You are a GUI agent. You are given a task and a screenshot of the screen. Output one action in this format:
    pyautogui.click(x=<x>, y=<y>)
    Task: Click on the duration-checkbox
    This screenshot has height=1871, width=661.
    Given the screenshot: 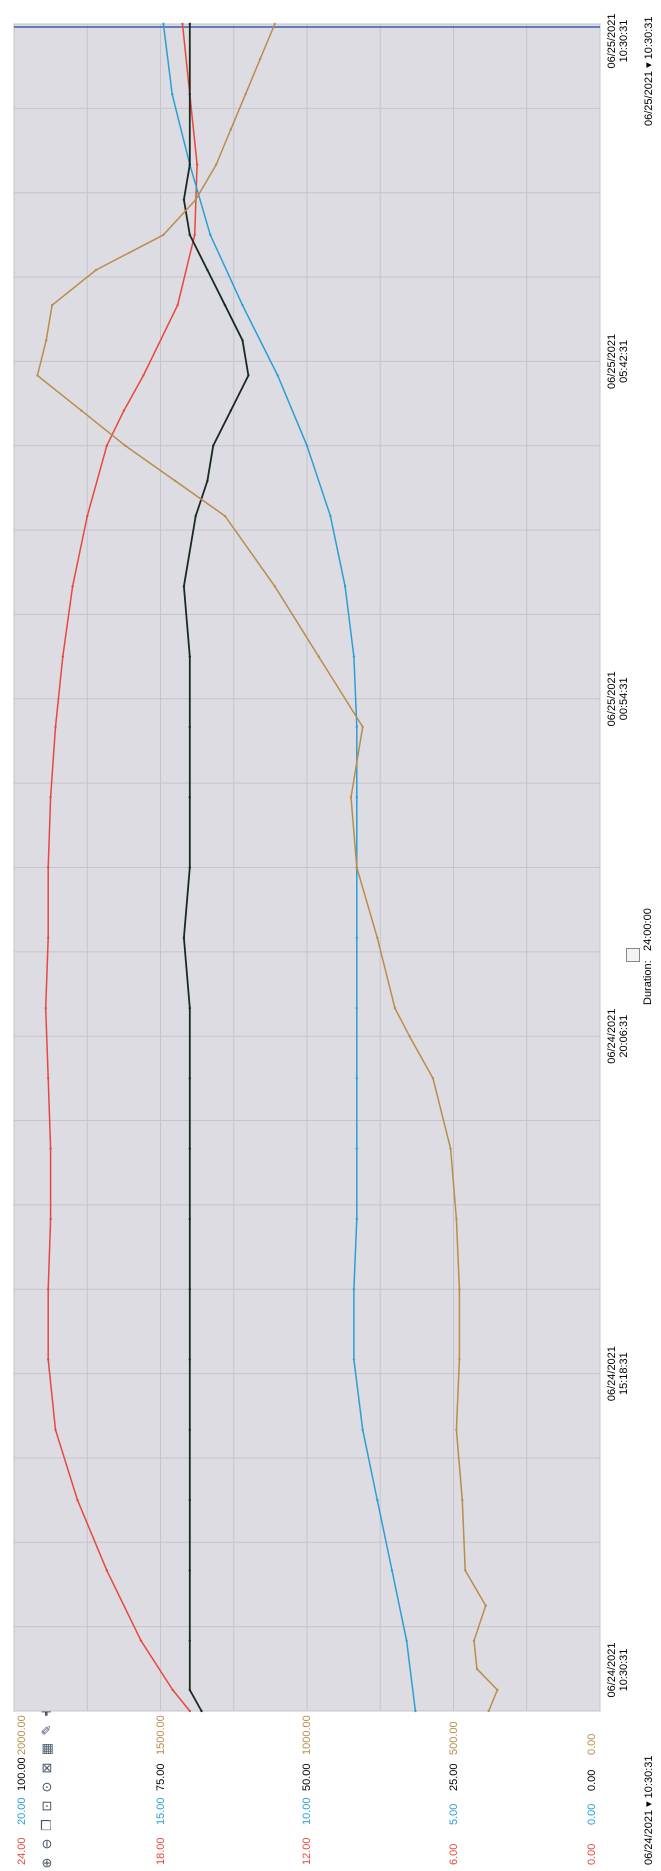 What is the action you would take?
    pyautogui.click(x=633, y=955)
    